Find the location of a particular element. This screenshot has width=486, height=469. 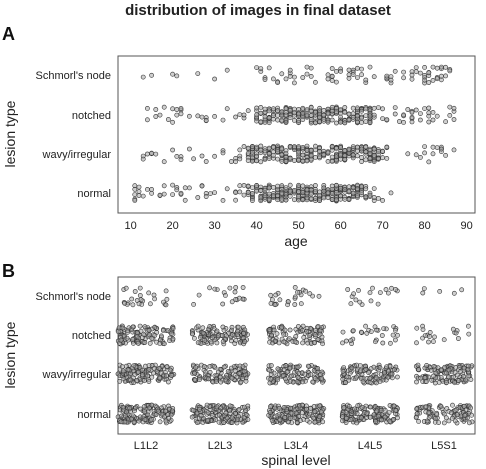

panel-b-x-tick: L3L4 is located at coordinates (296, 446).